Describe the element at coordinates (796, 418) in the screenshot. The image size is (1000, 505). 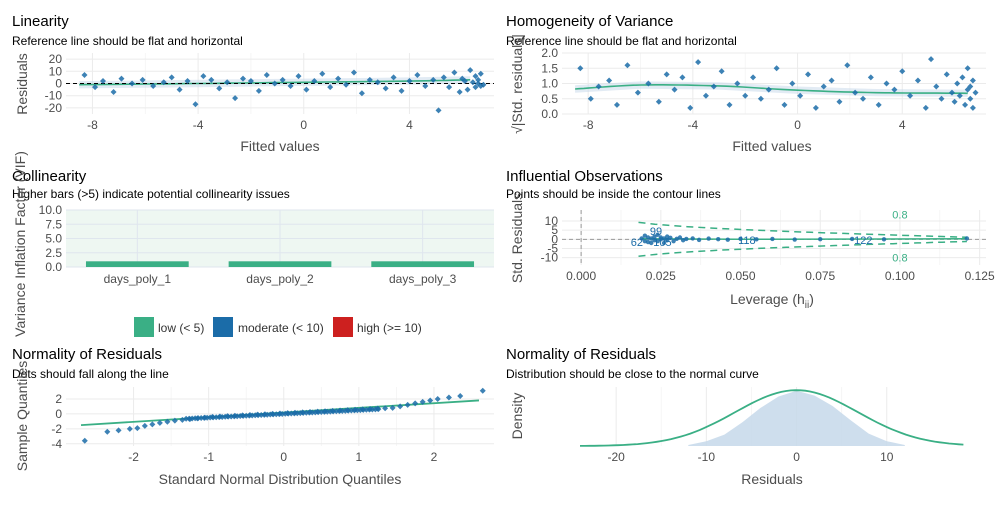
I see `residual-density-area` at that location.